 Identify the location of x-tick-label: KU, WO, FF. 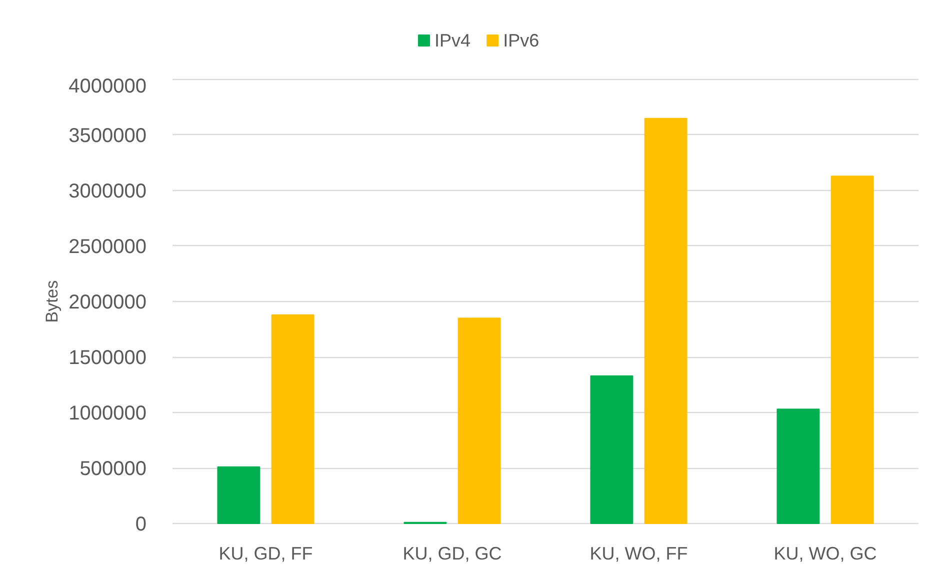
(639, 554).